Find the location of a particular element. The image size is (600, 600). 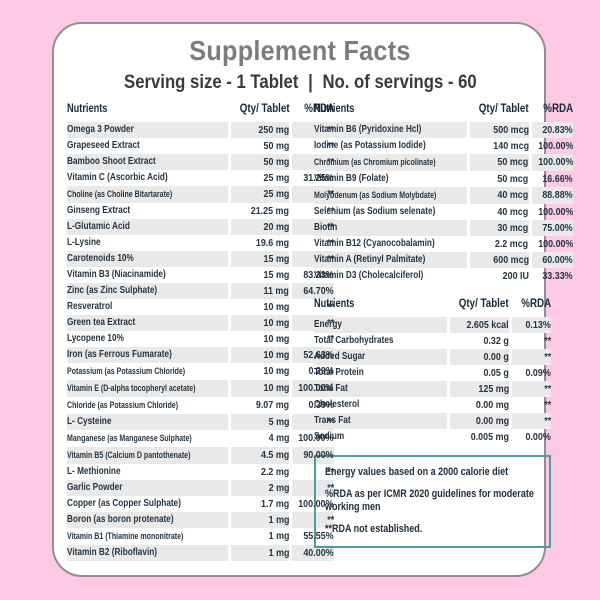

nutrient-rda: 75.00% is located at coordinates (558, 227).